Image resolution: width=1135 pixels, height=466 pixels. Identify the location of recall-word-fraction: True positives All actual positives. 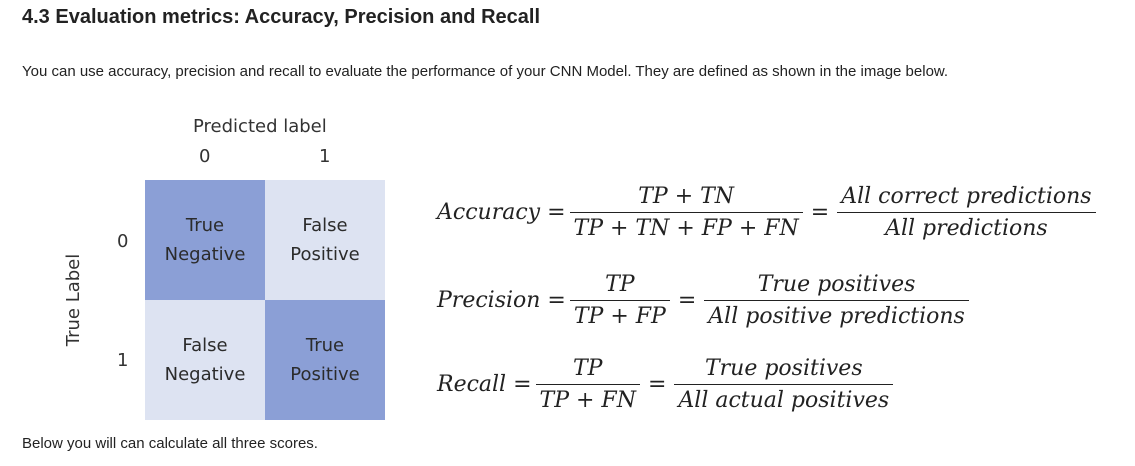
(784, 384).